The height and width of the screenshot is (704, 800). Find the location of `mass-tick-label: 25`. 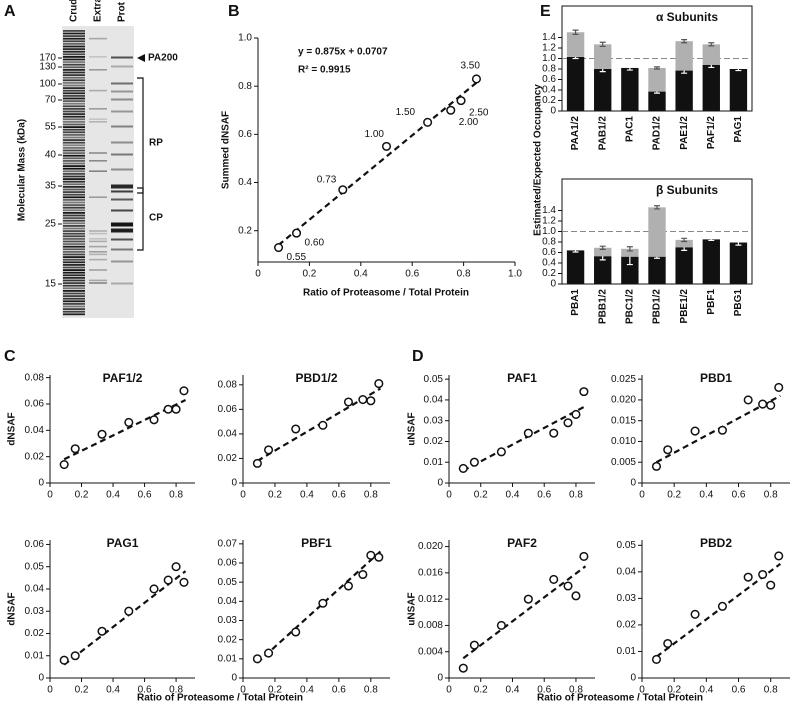

mass-tick-label: 25 is located at coordinates (51, 224).